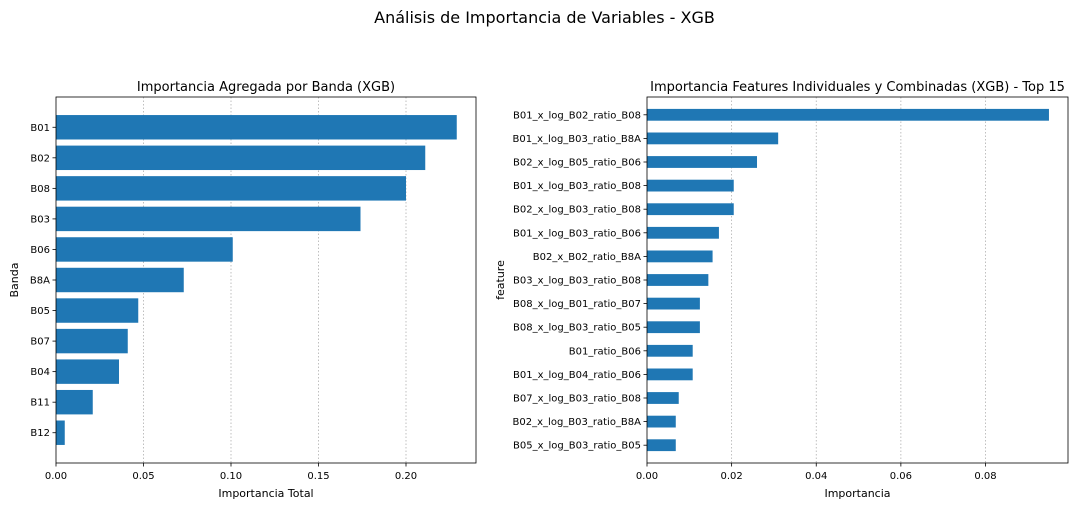 This screenshot has width=1089, height=509. I want to click on feature-xtick-label: 0.02, so click(731, 476).